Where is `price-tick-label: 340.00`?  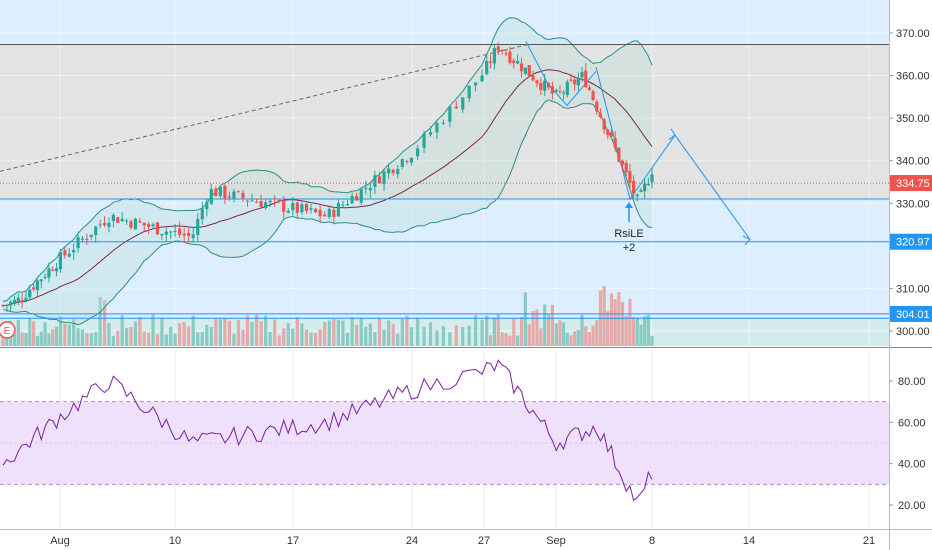
price-tick-label: 340.00 is located at coordinates (913, 162).